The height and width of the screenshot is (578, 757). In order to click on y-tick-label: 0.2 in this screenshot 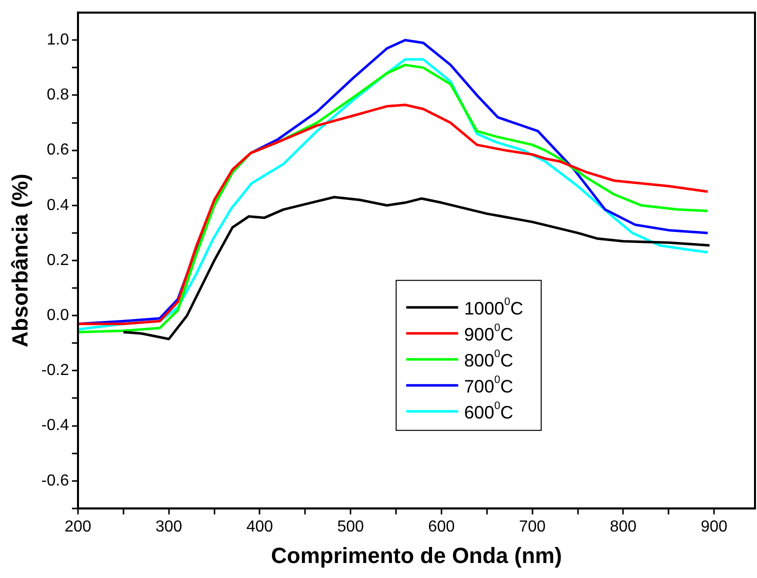, I will do `click(58, 260)`.